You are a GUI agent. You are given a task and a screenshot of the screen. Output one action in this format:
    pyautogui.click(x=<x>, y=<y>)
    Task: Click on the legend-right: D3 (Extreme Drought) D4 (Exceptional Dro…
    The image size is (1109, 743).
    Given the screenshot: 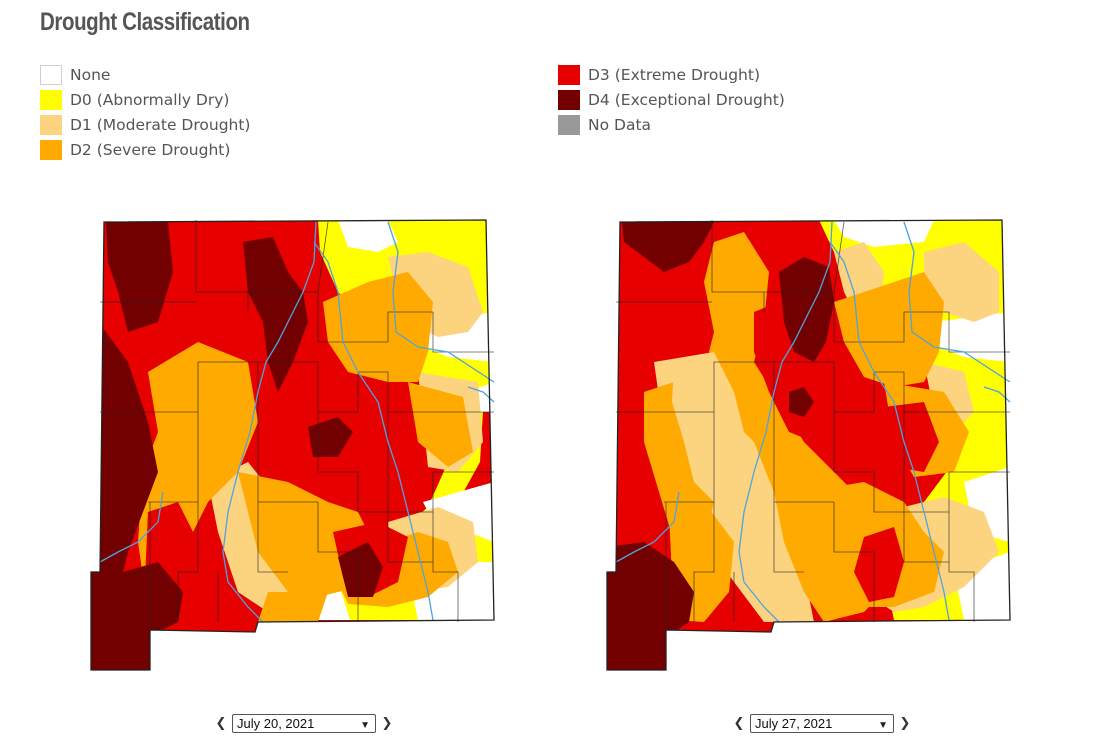 What is the action you would take?
    pyautogui.click(x=671, y=99)
    